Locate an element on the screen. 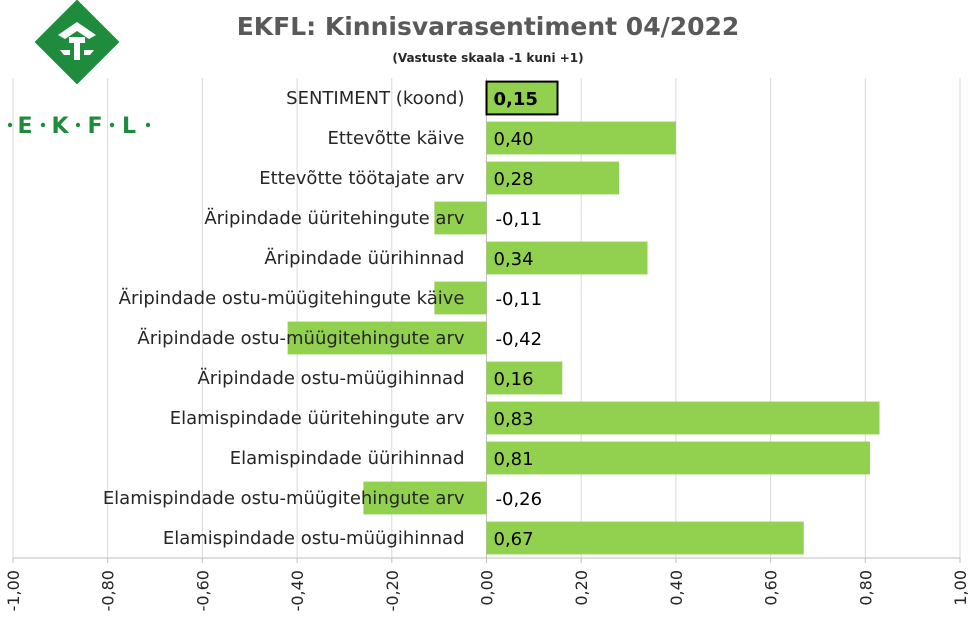 This screenshot has width=976, height=638. category-label: Äripindade ostu-müügihinnad is located at coordinates (330, 378).